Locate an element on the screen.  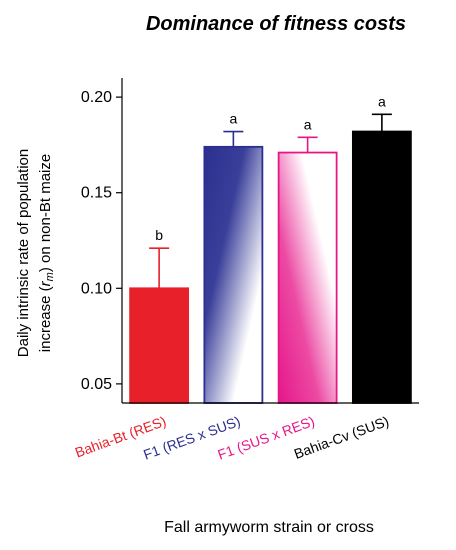
y-tick-label: 0.20 is located at coordinates (96, 97).